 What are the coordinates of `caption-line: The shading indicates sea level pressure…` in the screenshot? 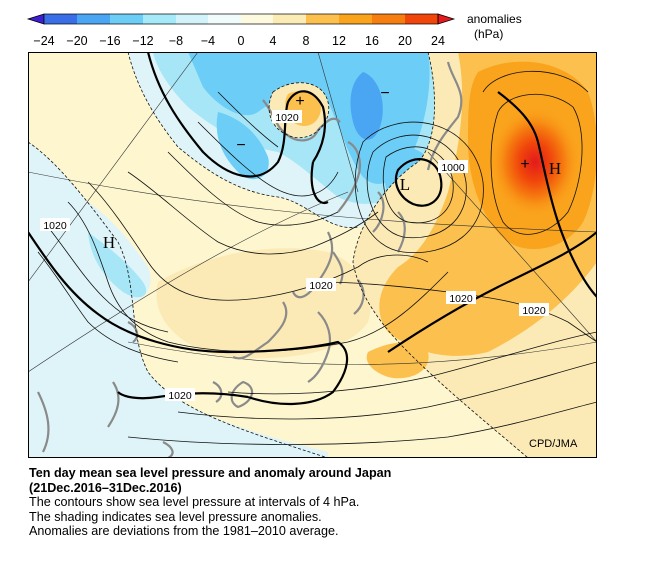 It's located at (175, 516).